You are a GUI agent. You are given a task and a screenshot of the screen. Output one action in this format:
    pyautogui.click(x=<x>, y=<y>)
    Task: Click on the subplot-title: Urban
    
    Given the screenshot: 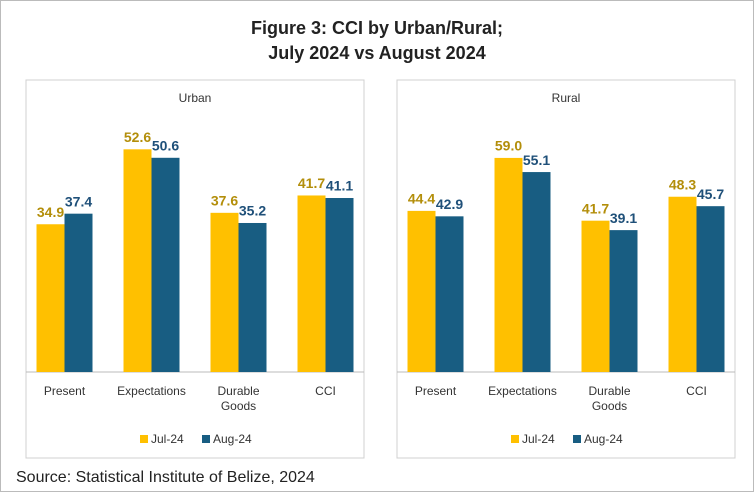 What is the action you would take?
    pyautogui.click(x=195, y=98)
    